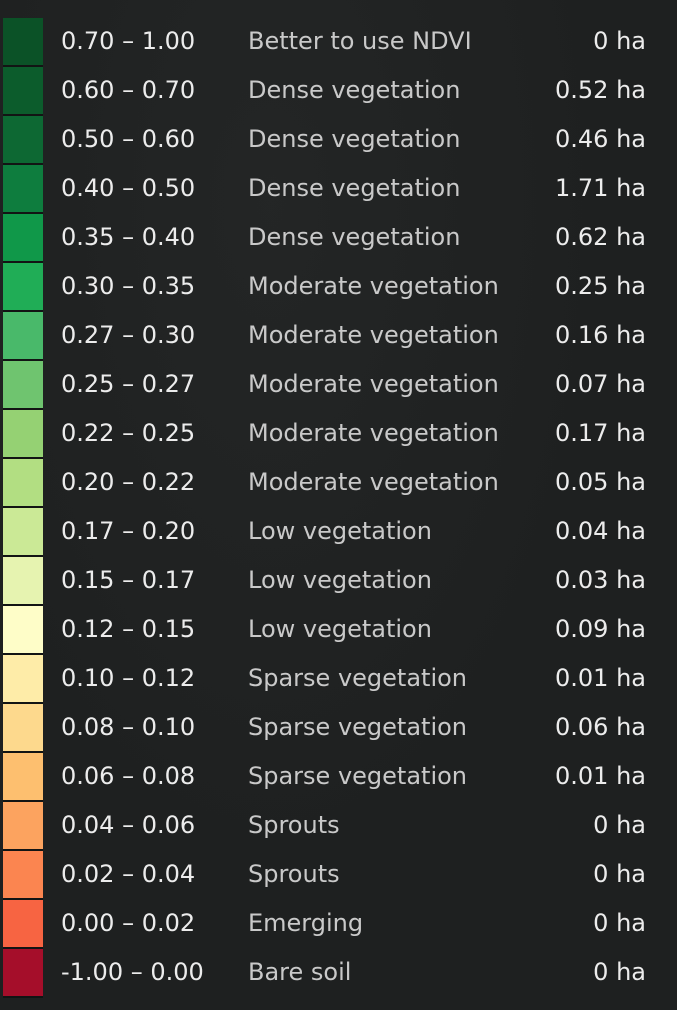 This screenshot has width=677, height=1010. I want to click on range-label: 0.30 – 0.35, so click(128, 286).